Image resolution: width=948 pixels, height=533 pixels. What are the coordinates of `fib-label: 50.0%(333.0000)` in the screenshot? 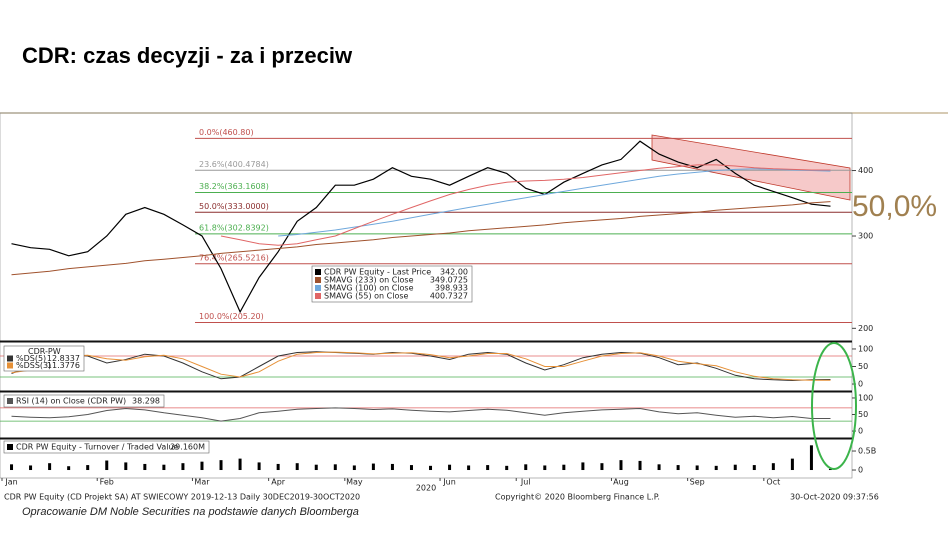 It's located at (234, 206).